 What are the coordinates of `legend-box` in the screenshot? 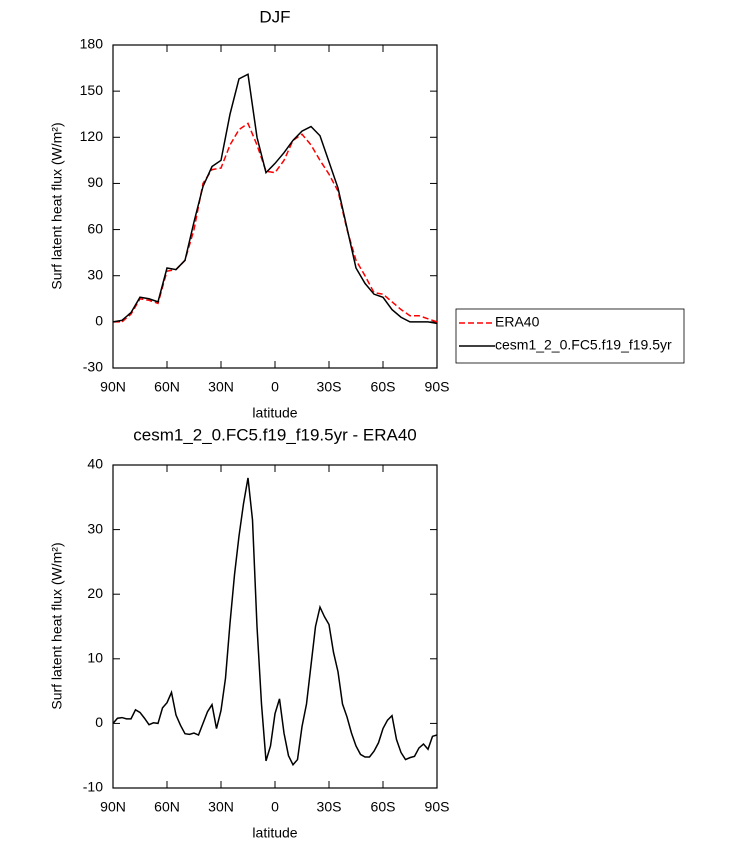 It's located at (570, 336).